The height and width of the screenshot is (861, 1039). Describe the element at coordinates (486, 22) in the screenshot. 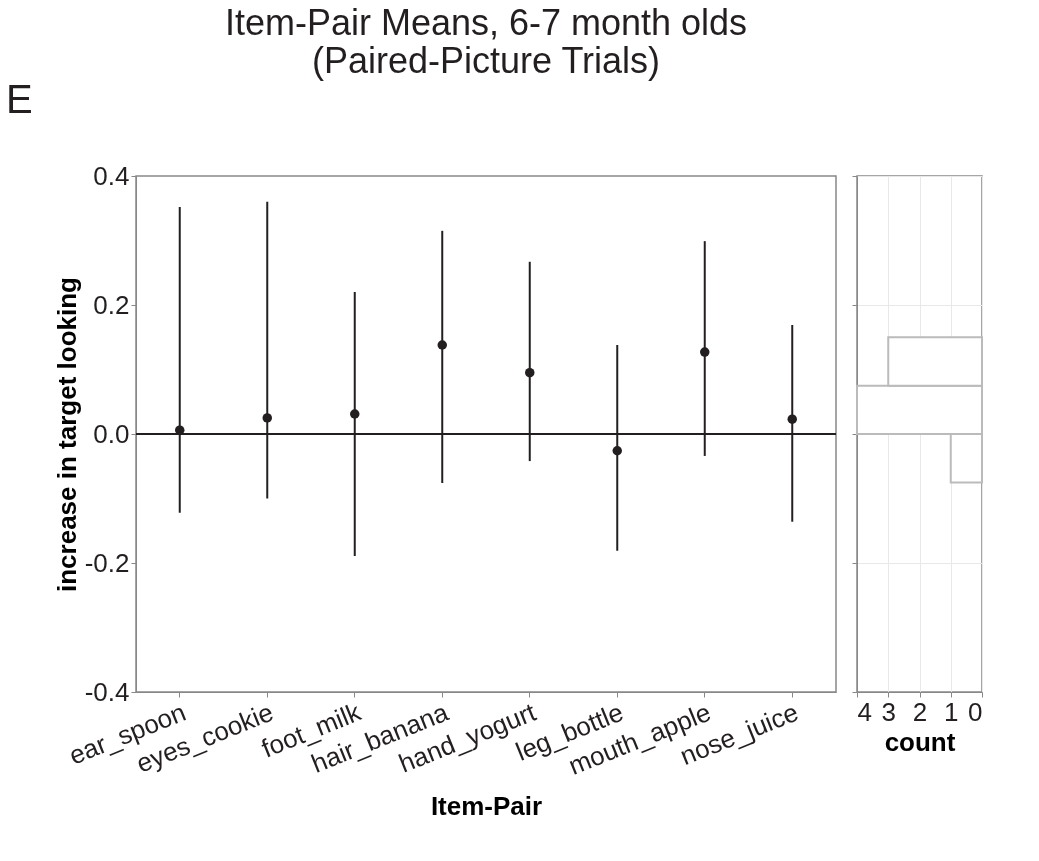

I see `text: Item-Pair Means, 6-7 month olds` at that location.